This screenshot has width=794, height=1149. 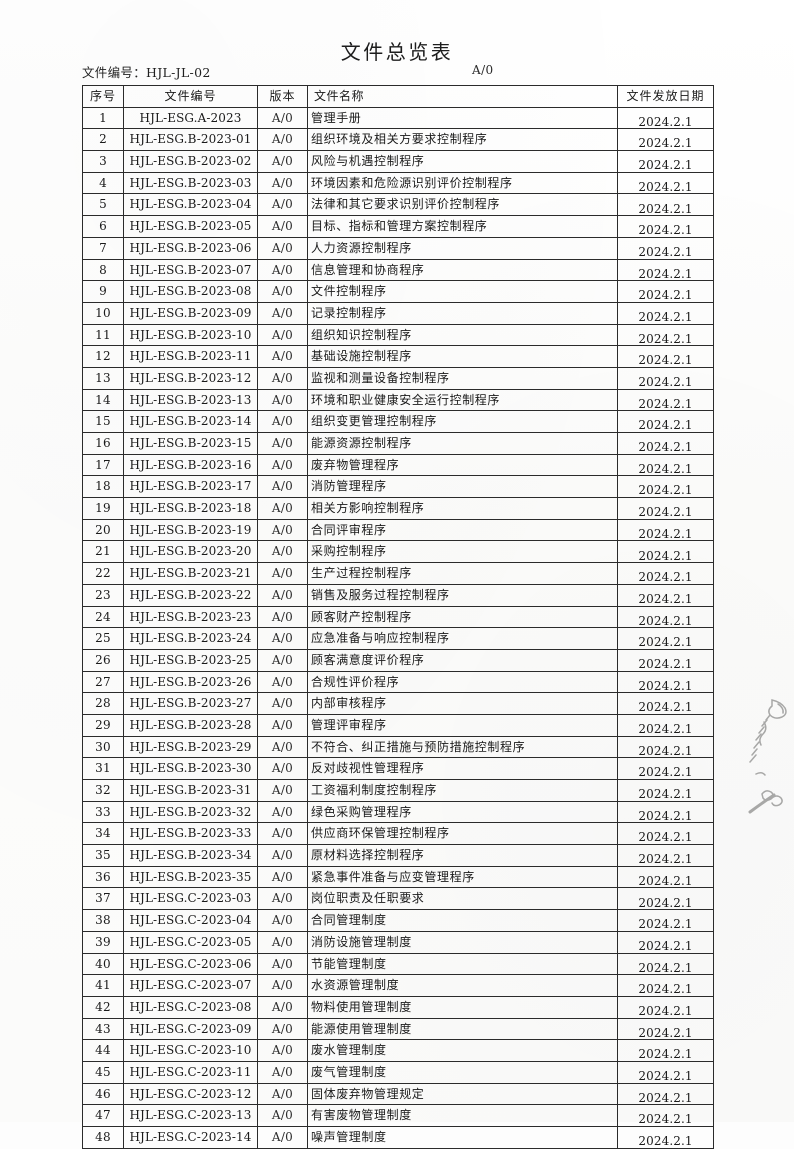 What do you see at coordinates (103, 421) in the screenshot?
I see `cell-seq: 15` at bounding box center [103, 421].